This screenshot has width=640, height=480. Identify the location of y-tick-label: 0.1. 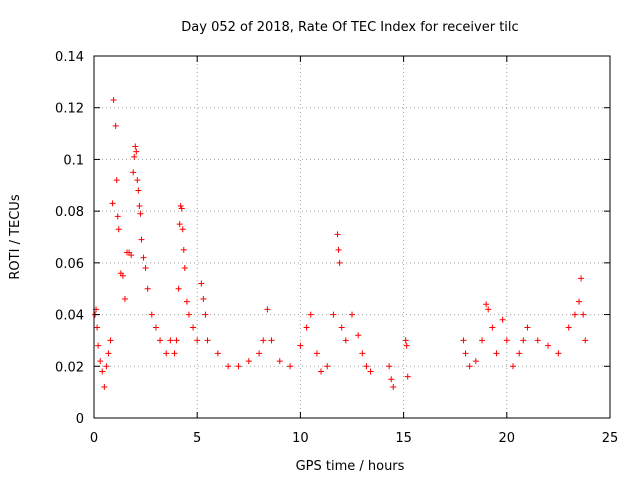
(73, 160).